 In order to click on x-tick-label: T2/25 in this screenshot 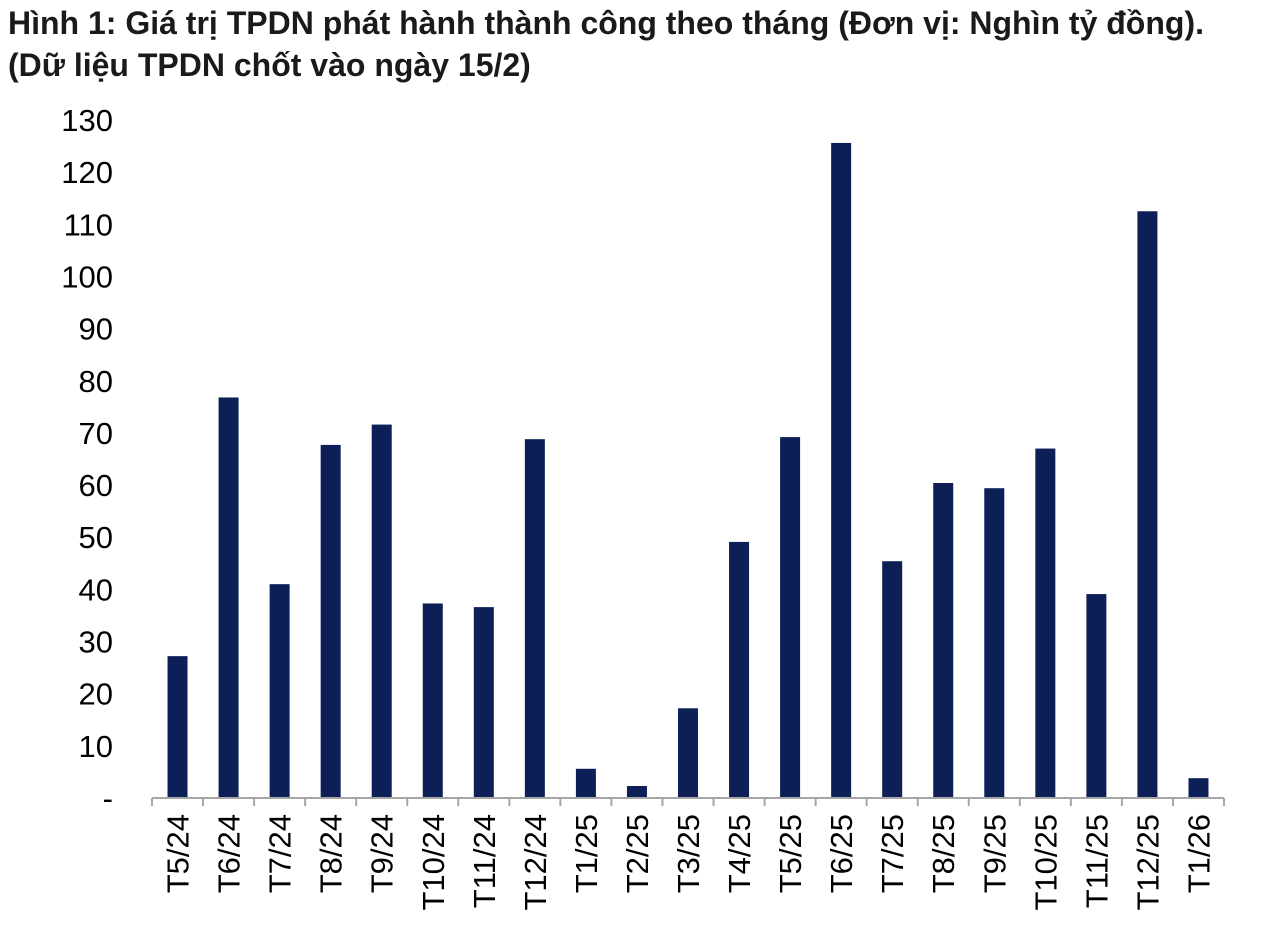, I will do `click(637, 853)`.